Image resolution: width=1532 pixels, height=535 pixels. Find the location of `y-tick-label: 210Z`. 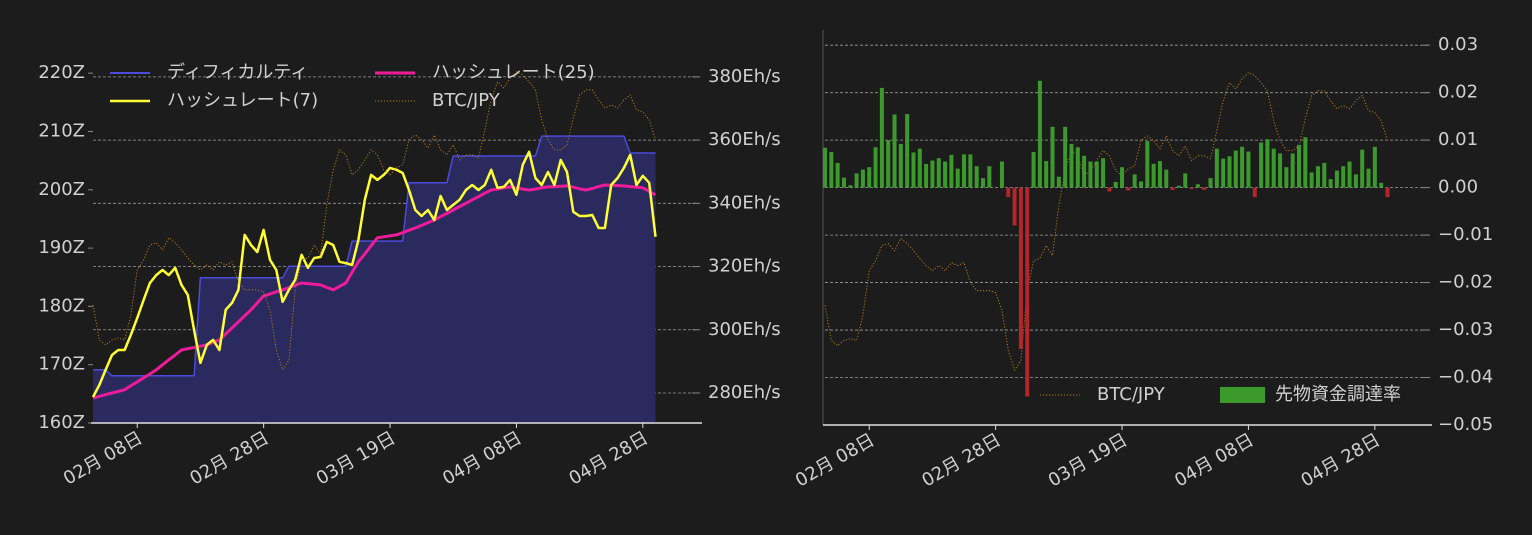

y-tick-label: 210Z is located at coordinates (61, 130).